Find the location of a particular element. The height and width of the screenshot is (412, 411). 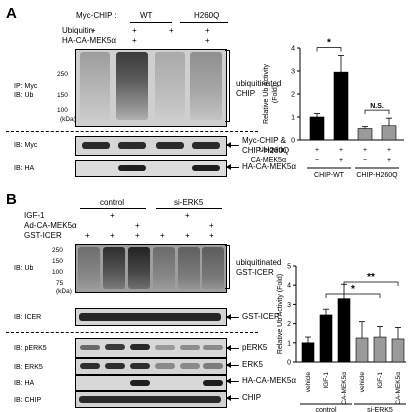

panel-a-ha-label: IB: HA is located at coordinates (24, 168).